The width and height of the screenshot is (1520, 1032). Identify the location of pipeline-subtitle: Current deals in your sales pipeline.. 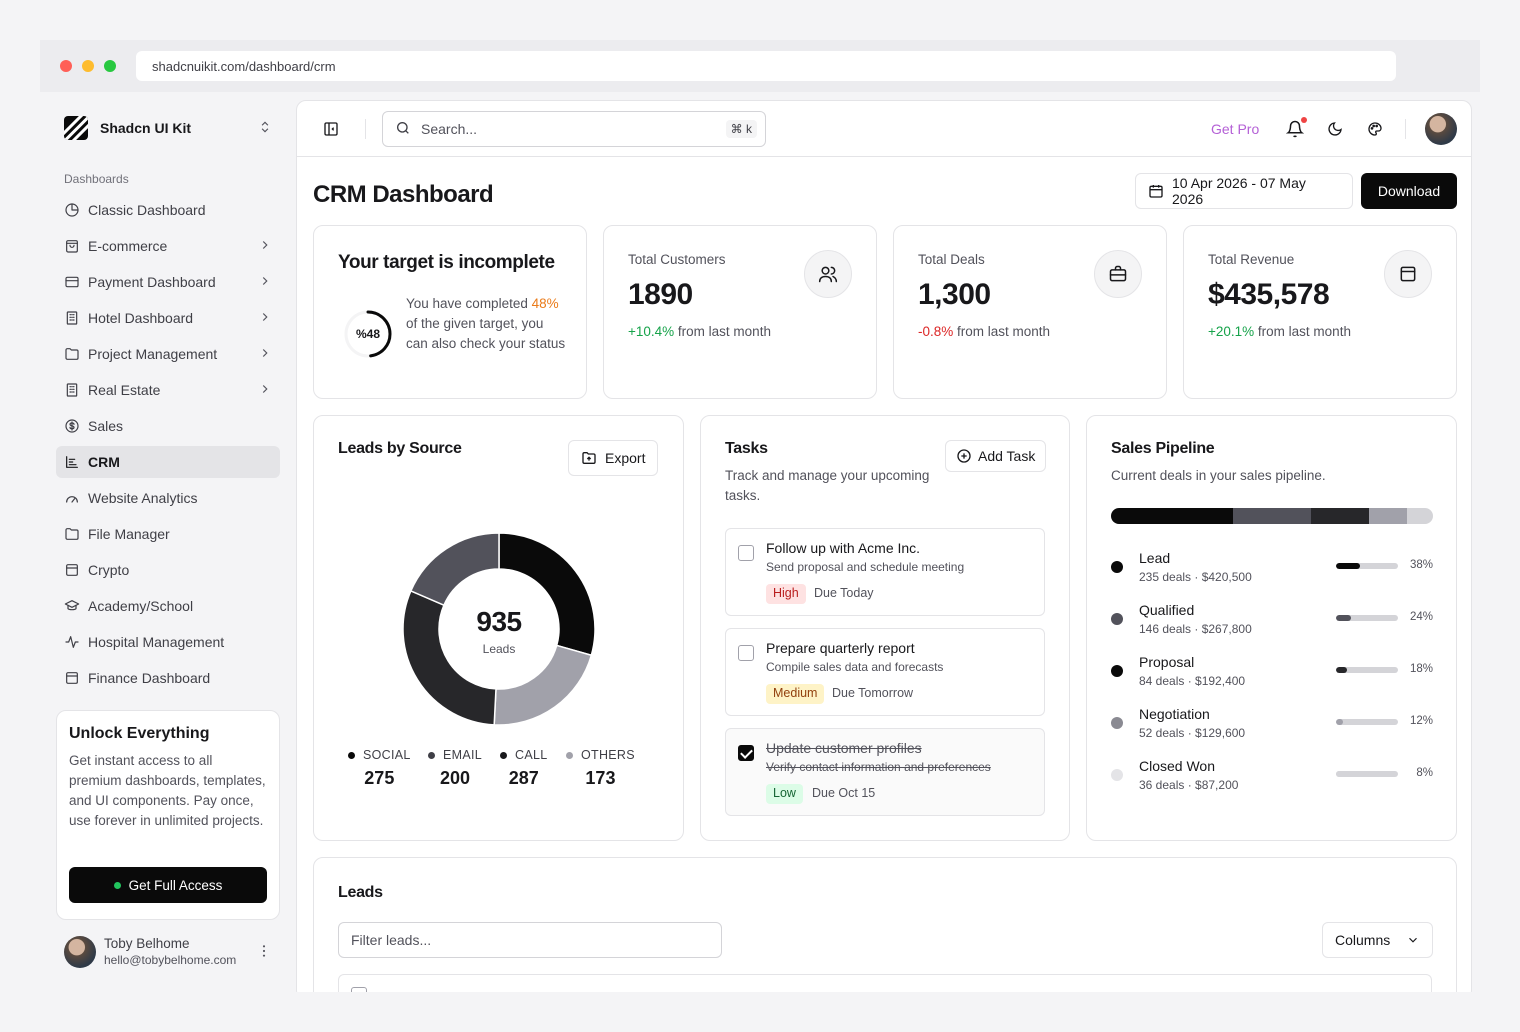
(1218, 475).